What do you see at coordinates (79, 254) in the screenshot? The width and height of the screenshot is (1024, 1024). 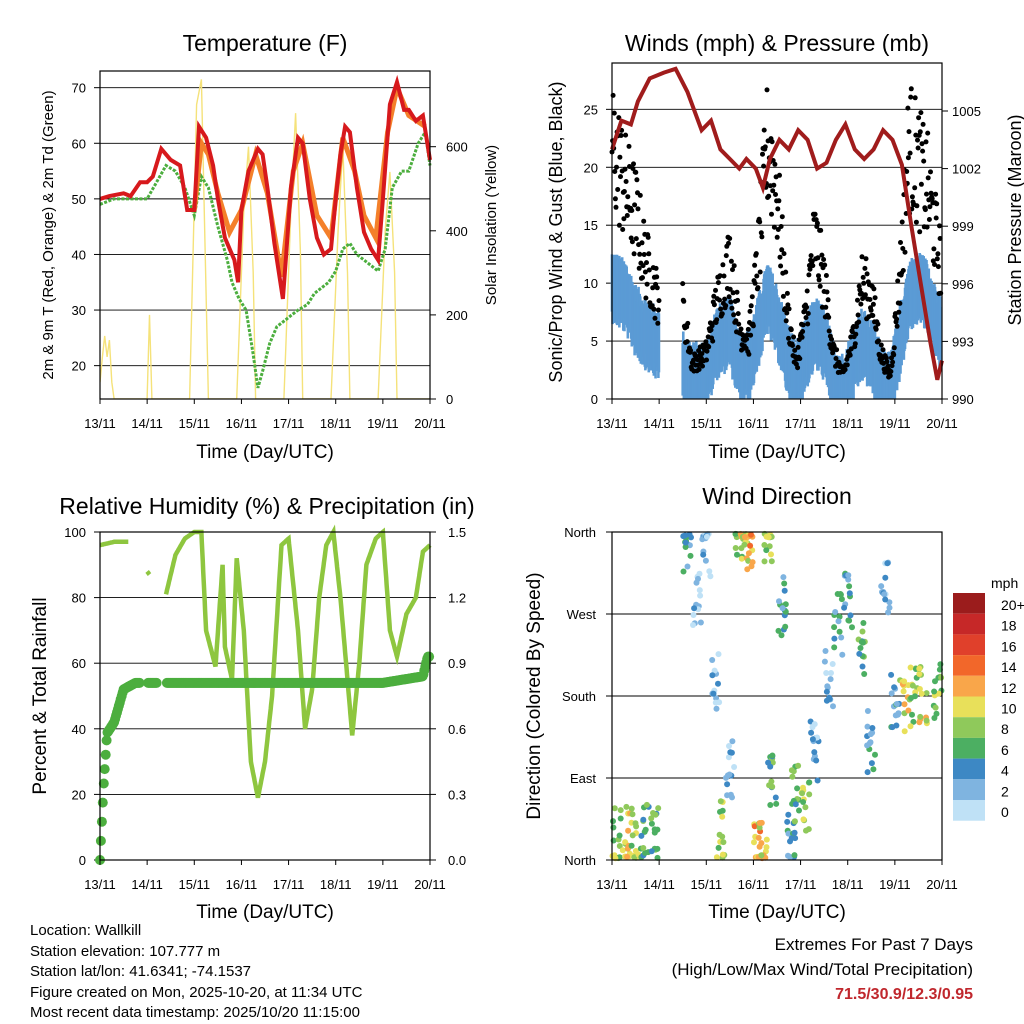 I see `temperature-ytick-label: 40` at bounding box center [79, 254].